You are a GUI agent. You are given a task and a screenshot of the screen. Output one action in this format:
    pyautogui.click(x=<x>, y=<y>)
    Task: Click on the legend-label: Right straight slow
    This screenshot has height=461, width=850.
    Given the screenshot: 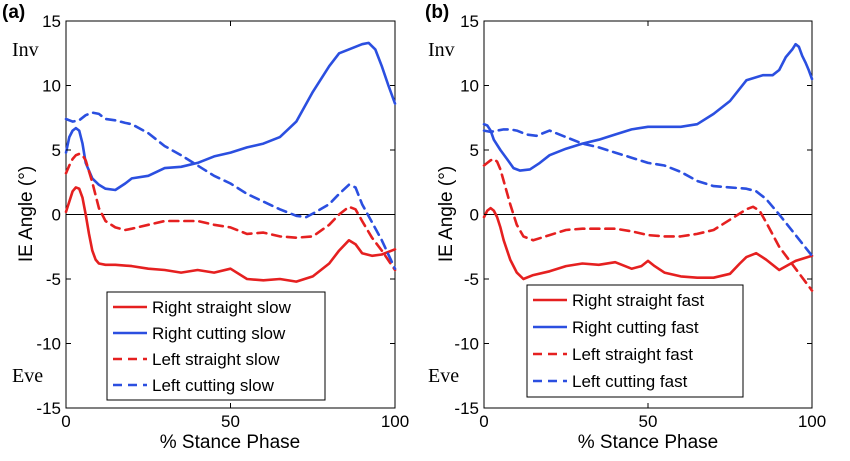 What is the action you would take?
    pyautogui.click(x=222, y=307)
    